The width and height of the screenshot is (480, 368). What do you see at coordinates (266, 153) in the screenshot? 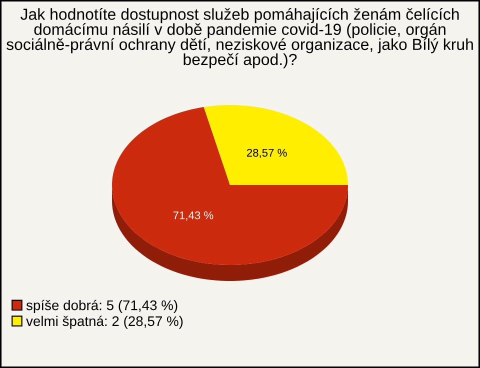
I see `data-label: 28,57 %` at bounding box center [266, 153].